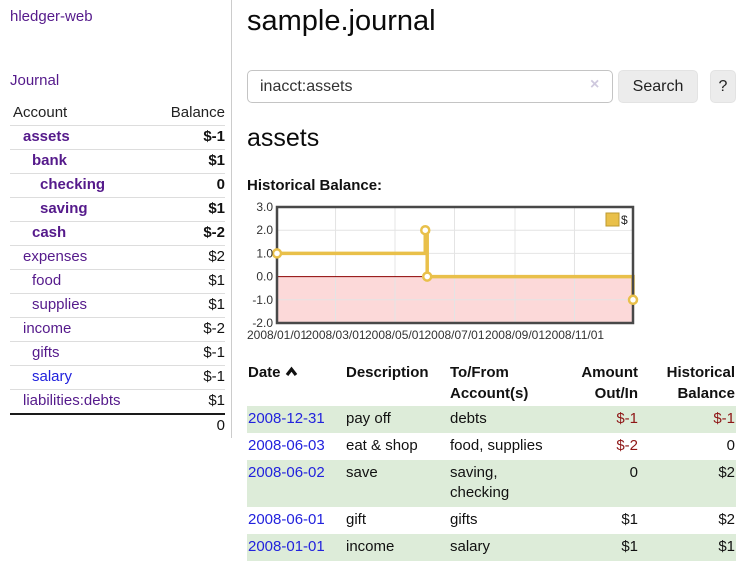 This screenshot has height=582, width=742. I want to click on account-row: cash $-2, so click(117, 233).